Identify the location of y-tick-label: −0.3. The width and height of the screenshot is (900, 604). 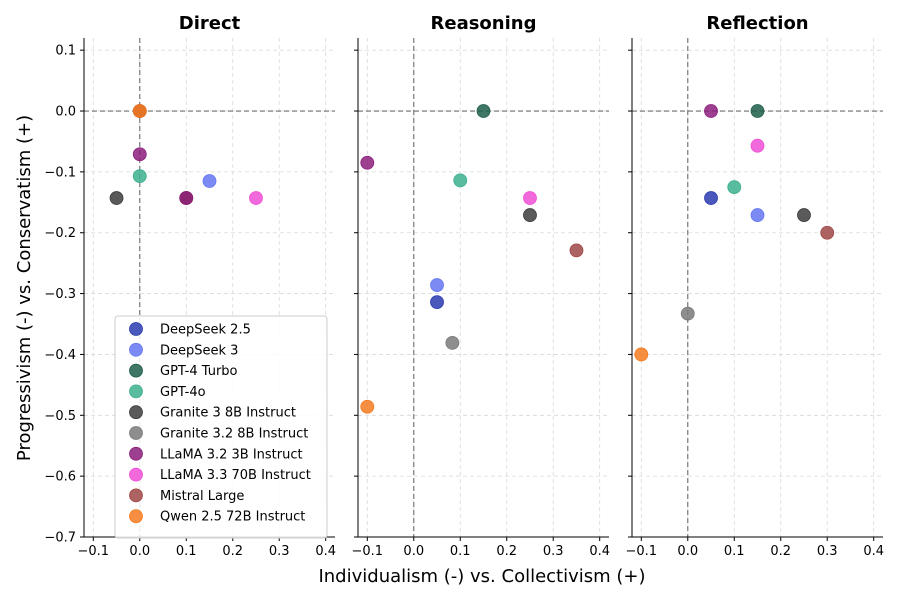
(60, 294).